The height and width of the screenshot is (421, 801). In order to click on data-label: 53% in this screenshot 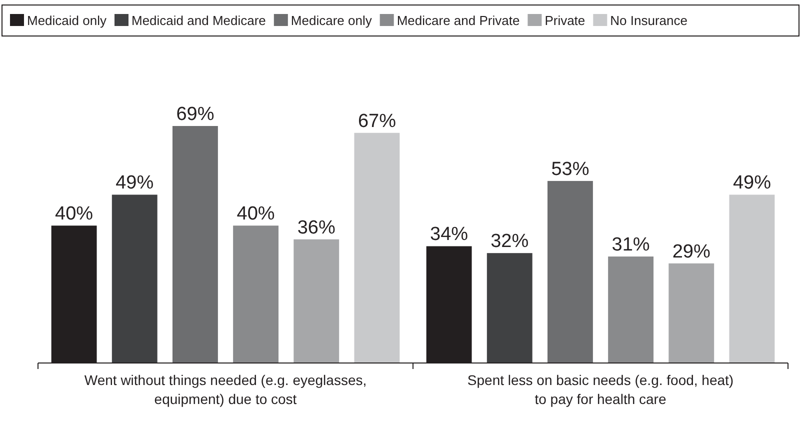, I will do `click(570, 169)`.